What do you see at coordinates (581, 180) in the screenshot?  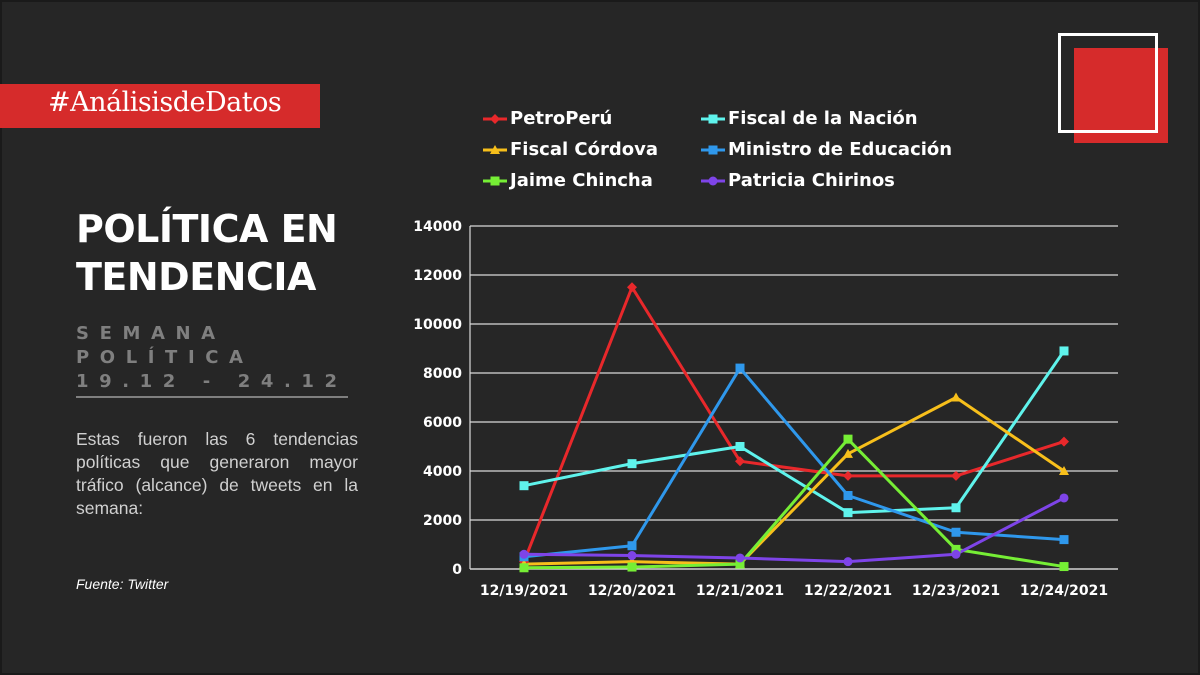 I see `legend-label: Jaime Chincha` at bounding box center [581, 180].